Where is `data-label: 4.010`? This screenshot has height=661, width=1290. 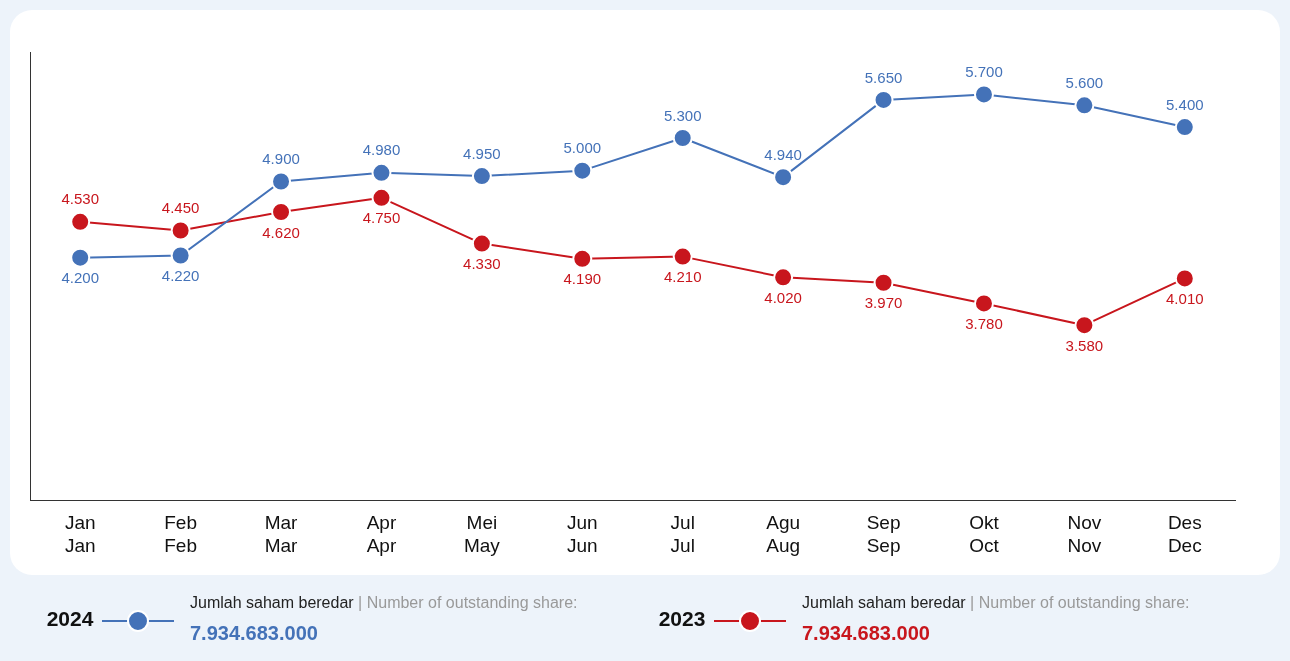 data-label: 4.010 is located at coordinates (1185, 299).